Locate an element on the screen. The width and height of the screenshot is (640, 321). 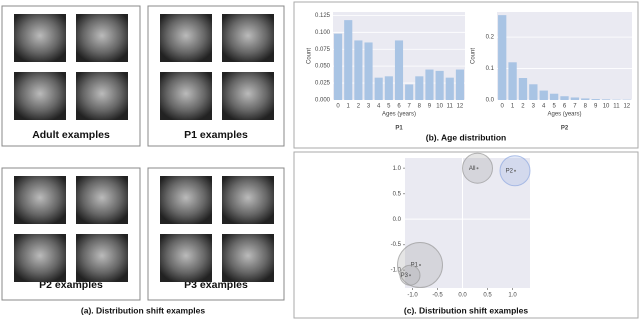
point-label: All is located at coordinates (472, 169).